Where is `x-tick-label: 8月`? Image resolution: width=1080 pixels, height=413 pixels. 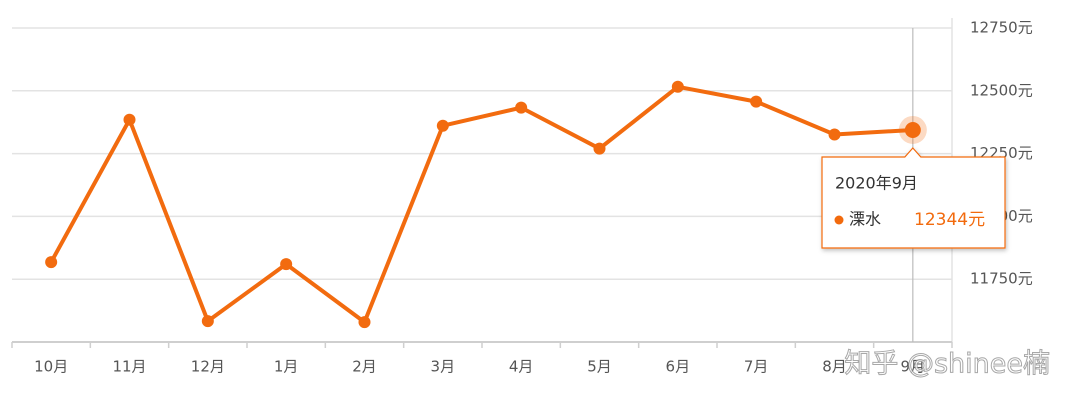
x-tick-label: 8月 is located at coordinates (834, 367).